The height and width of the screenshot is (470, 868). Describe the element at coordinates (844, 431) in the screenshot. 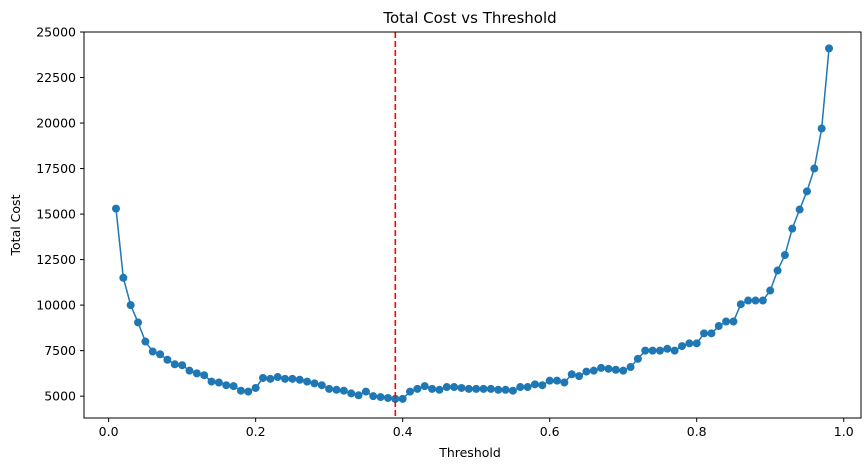

I see `x-tick-label: 1.0` at that location.